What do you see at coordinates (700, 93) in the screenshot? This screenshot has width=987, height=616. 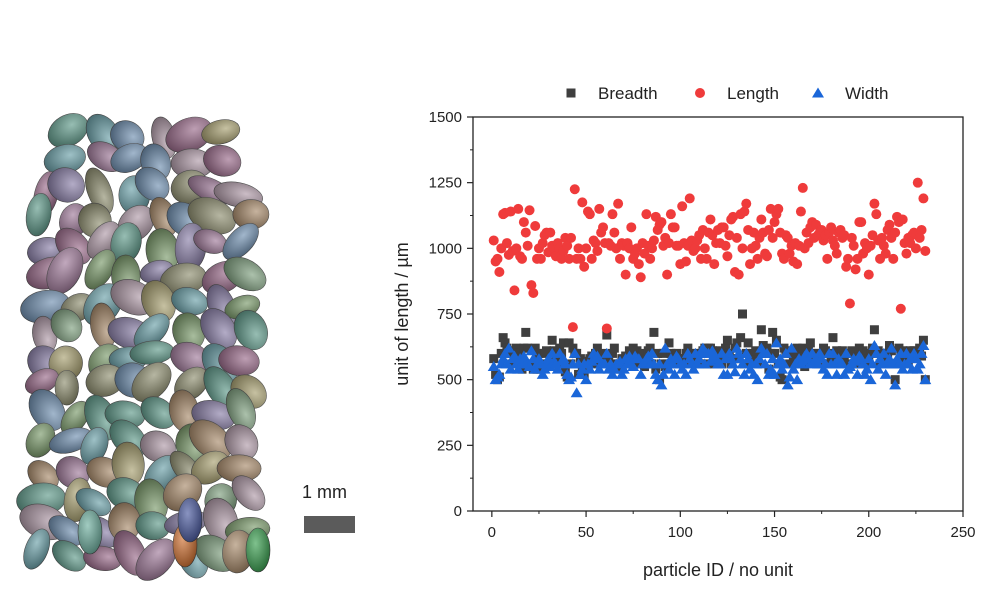 I see `legend-marker-length` at bounding box center [700, 93].